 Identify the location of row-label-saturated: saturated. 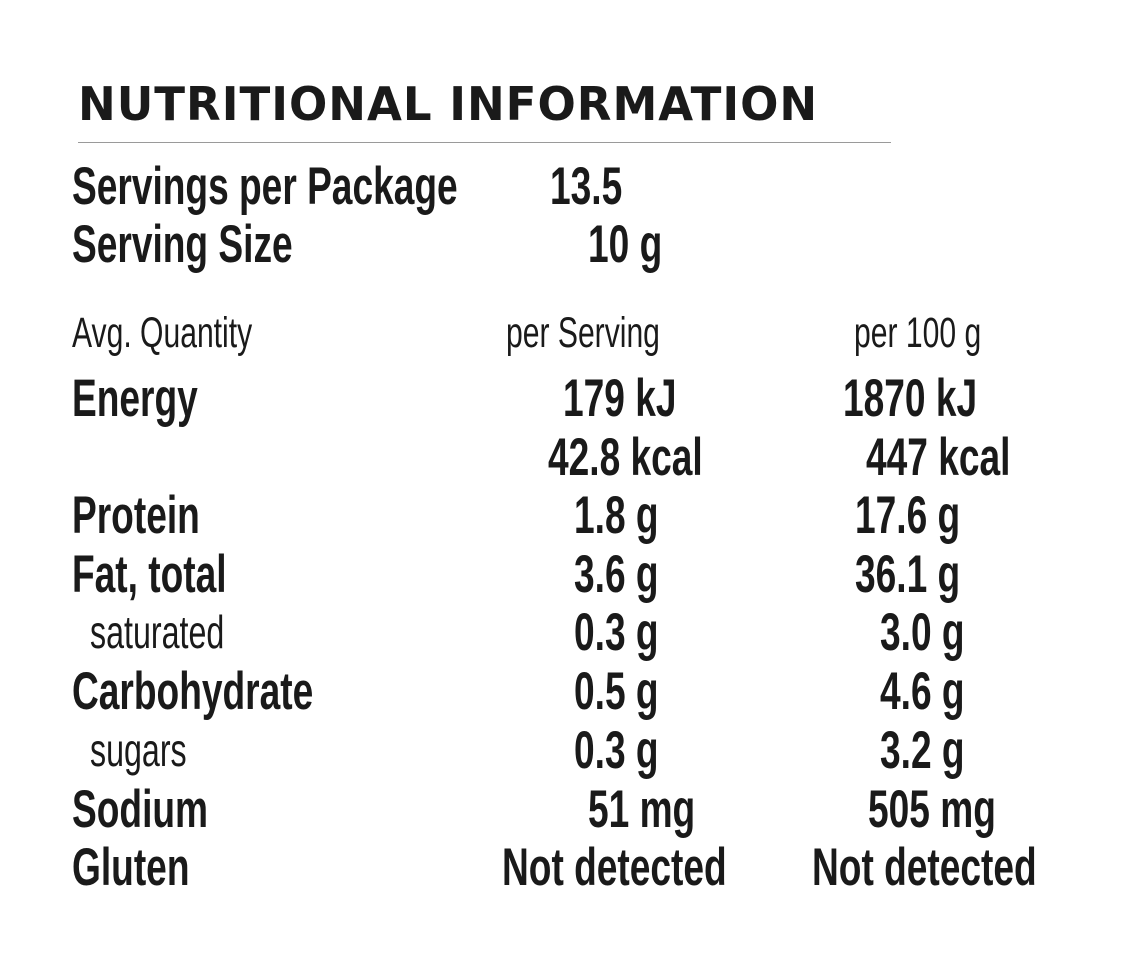
(157, 632).